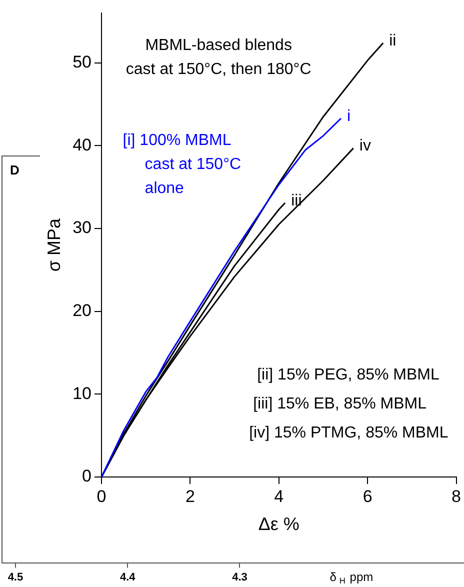 The height and width of the screenshot is (587, 464). What do you see at coordinates (82, 228) in the screenshot?
I see `y-tick-label: 30` at bounding box center [82, 228].